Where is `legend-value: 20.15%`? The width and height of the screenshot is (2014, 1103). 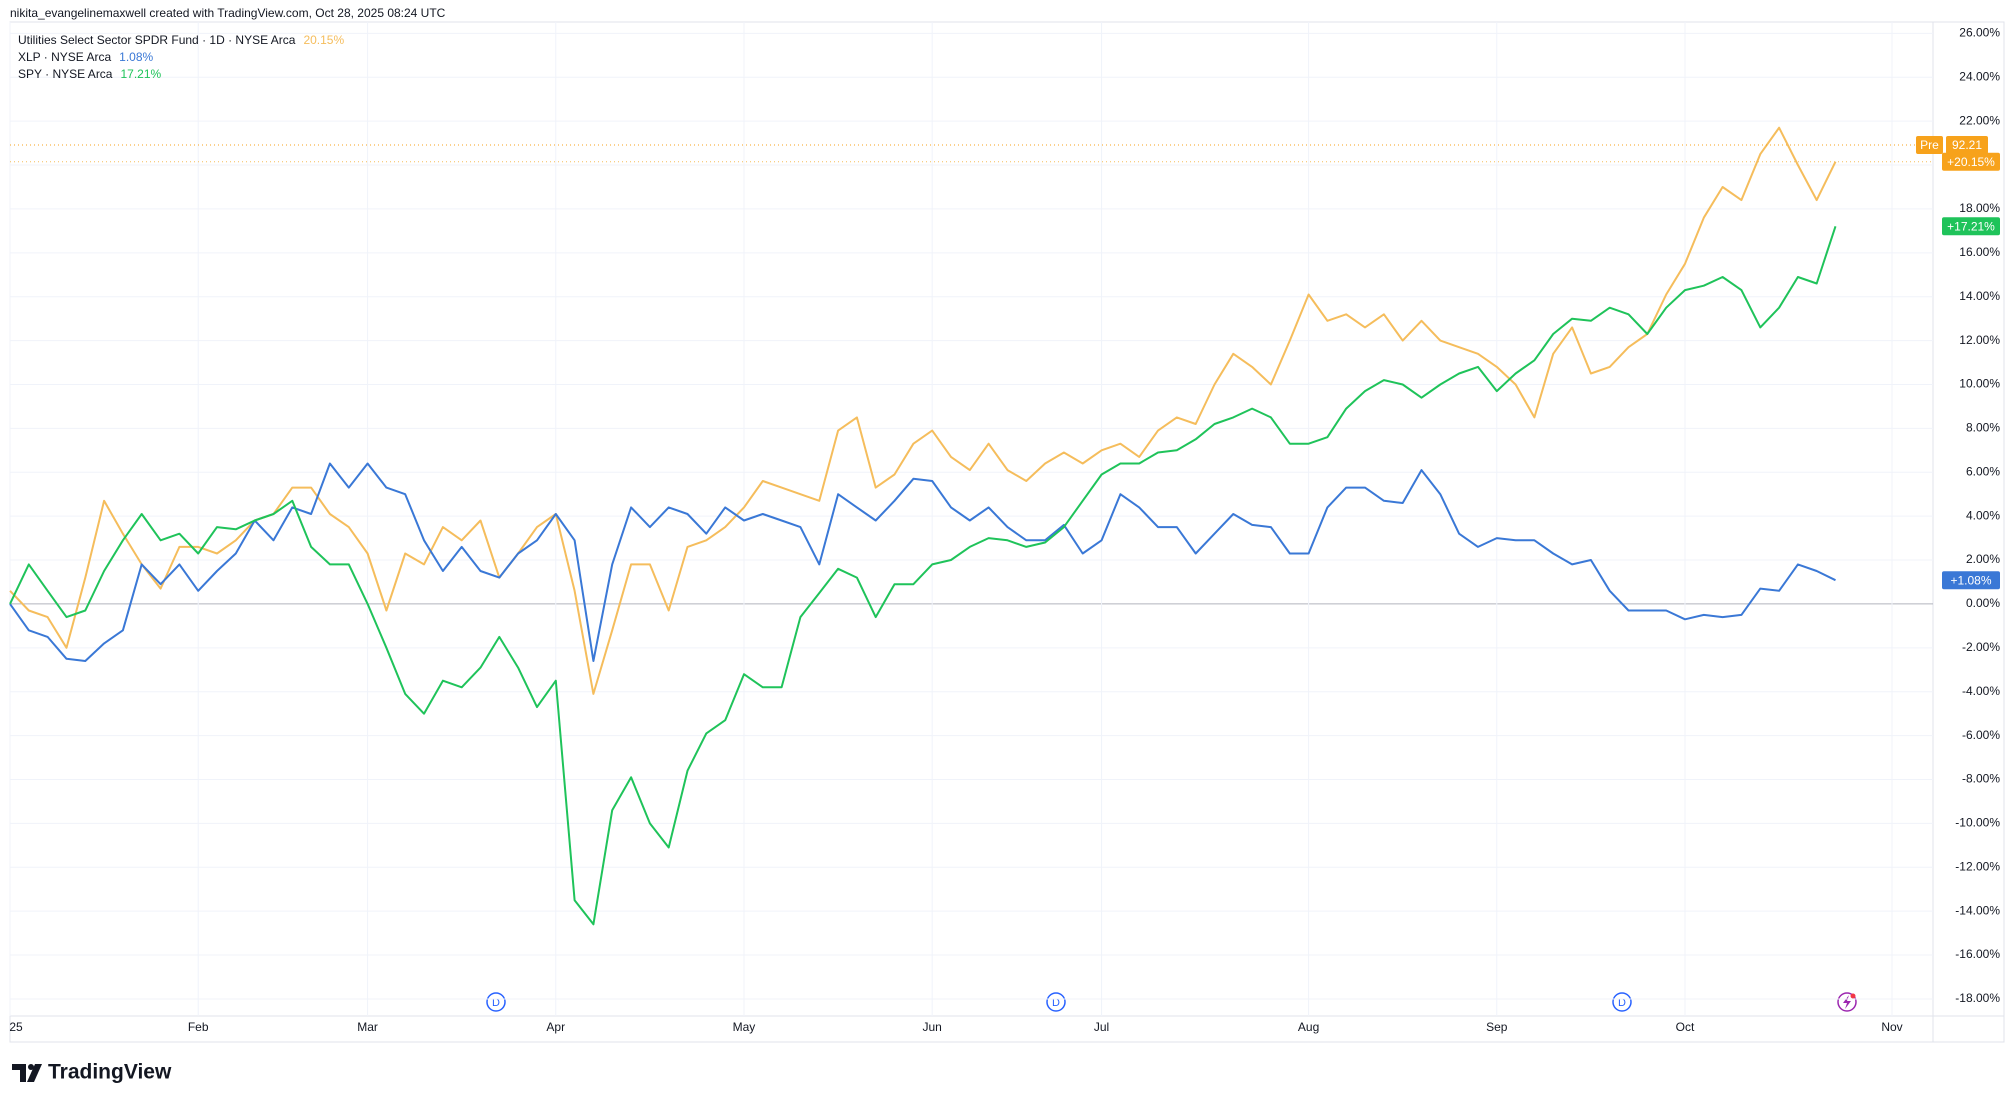 legend-value: 20.15% is located at coordinates (323, 40).